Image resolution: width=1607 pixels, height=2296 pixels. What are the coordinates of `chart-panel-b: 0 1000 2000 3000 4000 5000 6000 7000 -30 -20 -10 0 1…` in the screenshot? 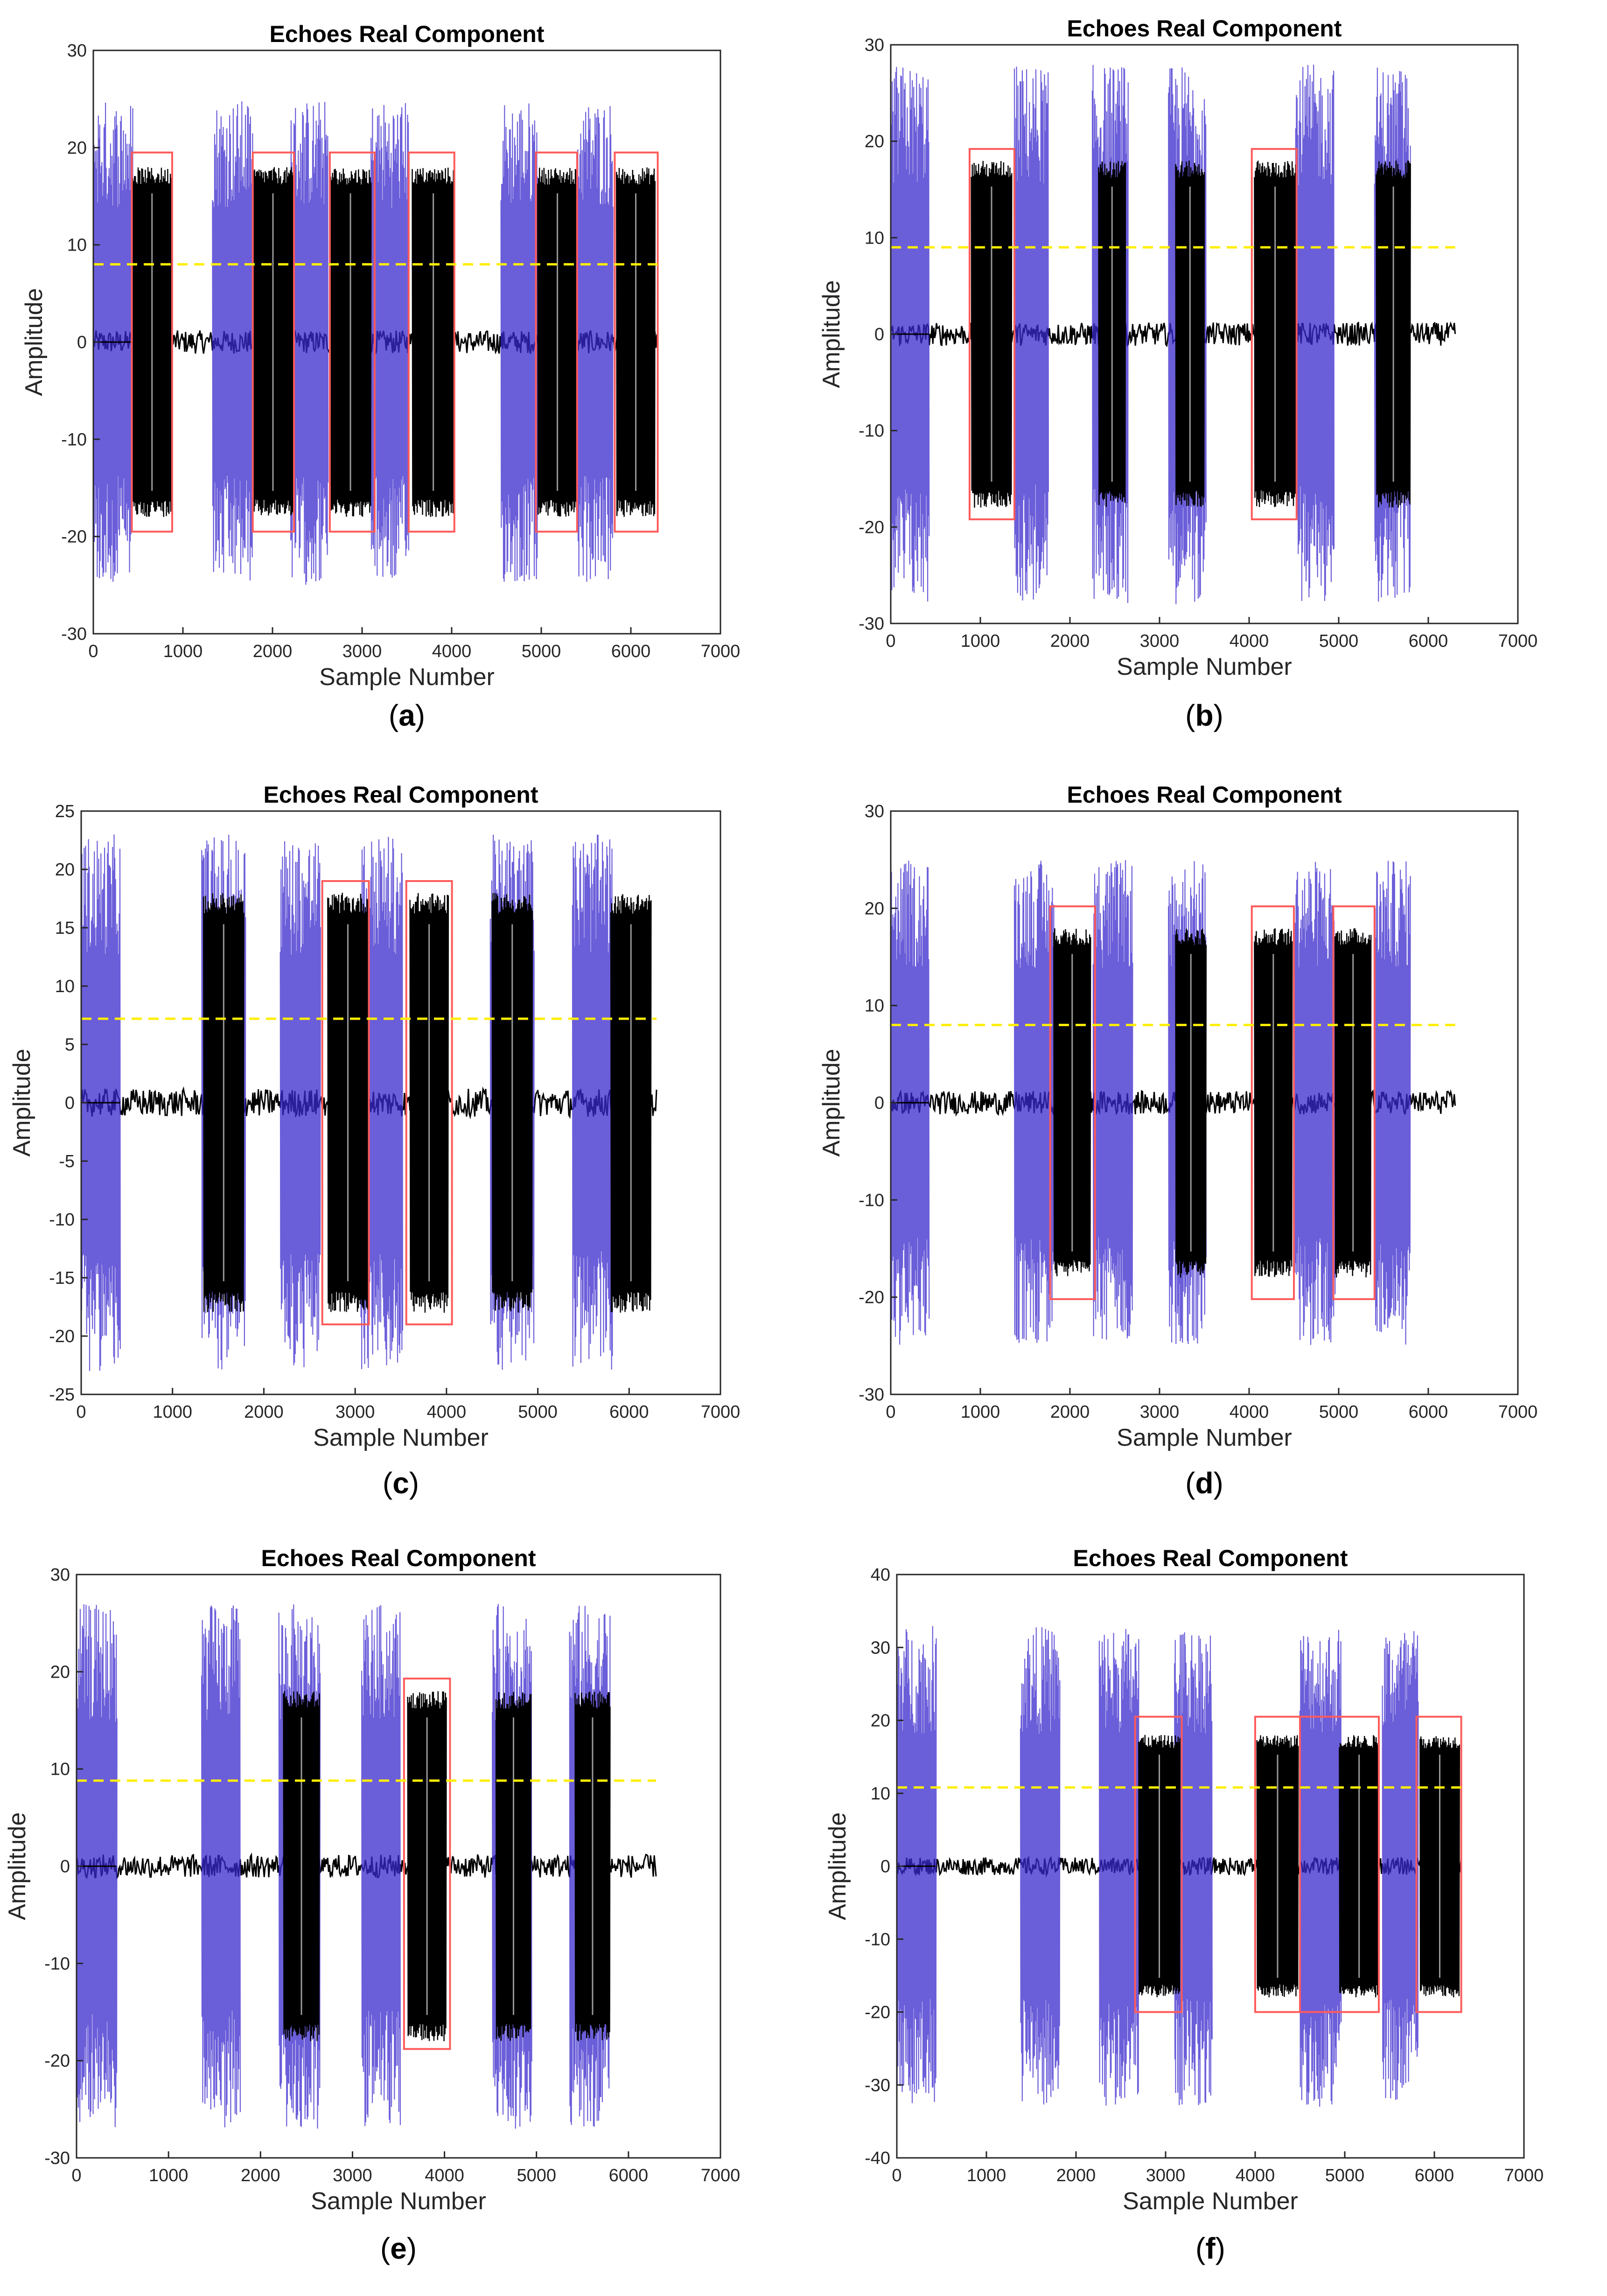 It's located at (1177, 373).